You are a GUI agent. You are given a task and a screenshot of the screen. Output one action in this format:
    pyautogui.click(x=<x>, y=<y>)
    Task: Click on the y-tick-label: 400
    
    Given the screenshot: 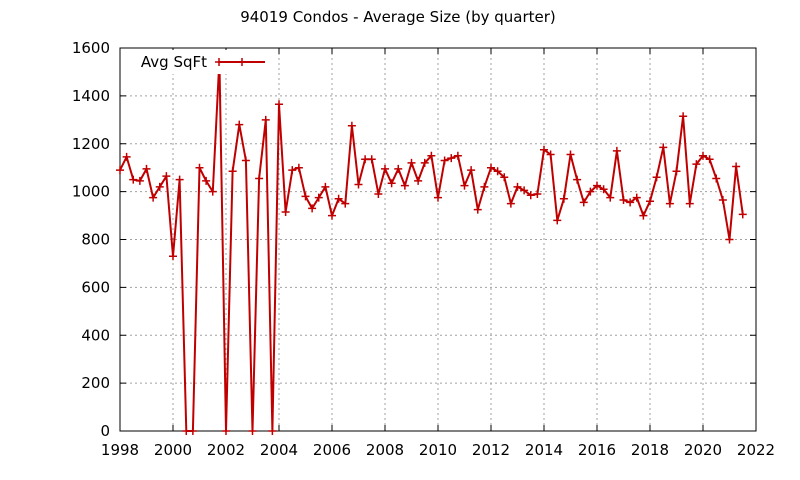 What is the action you would take?
    pyautogui.click(x=95, y=335)
    